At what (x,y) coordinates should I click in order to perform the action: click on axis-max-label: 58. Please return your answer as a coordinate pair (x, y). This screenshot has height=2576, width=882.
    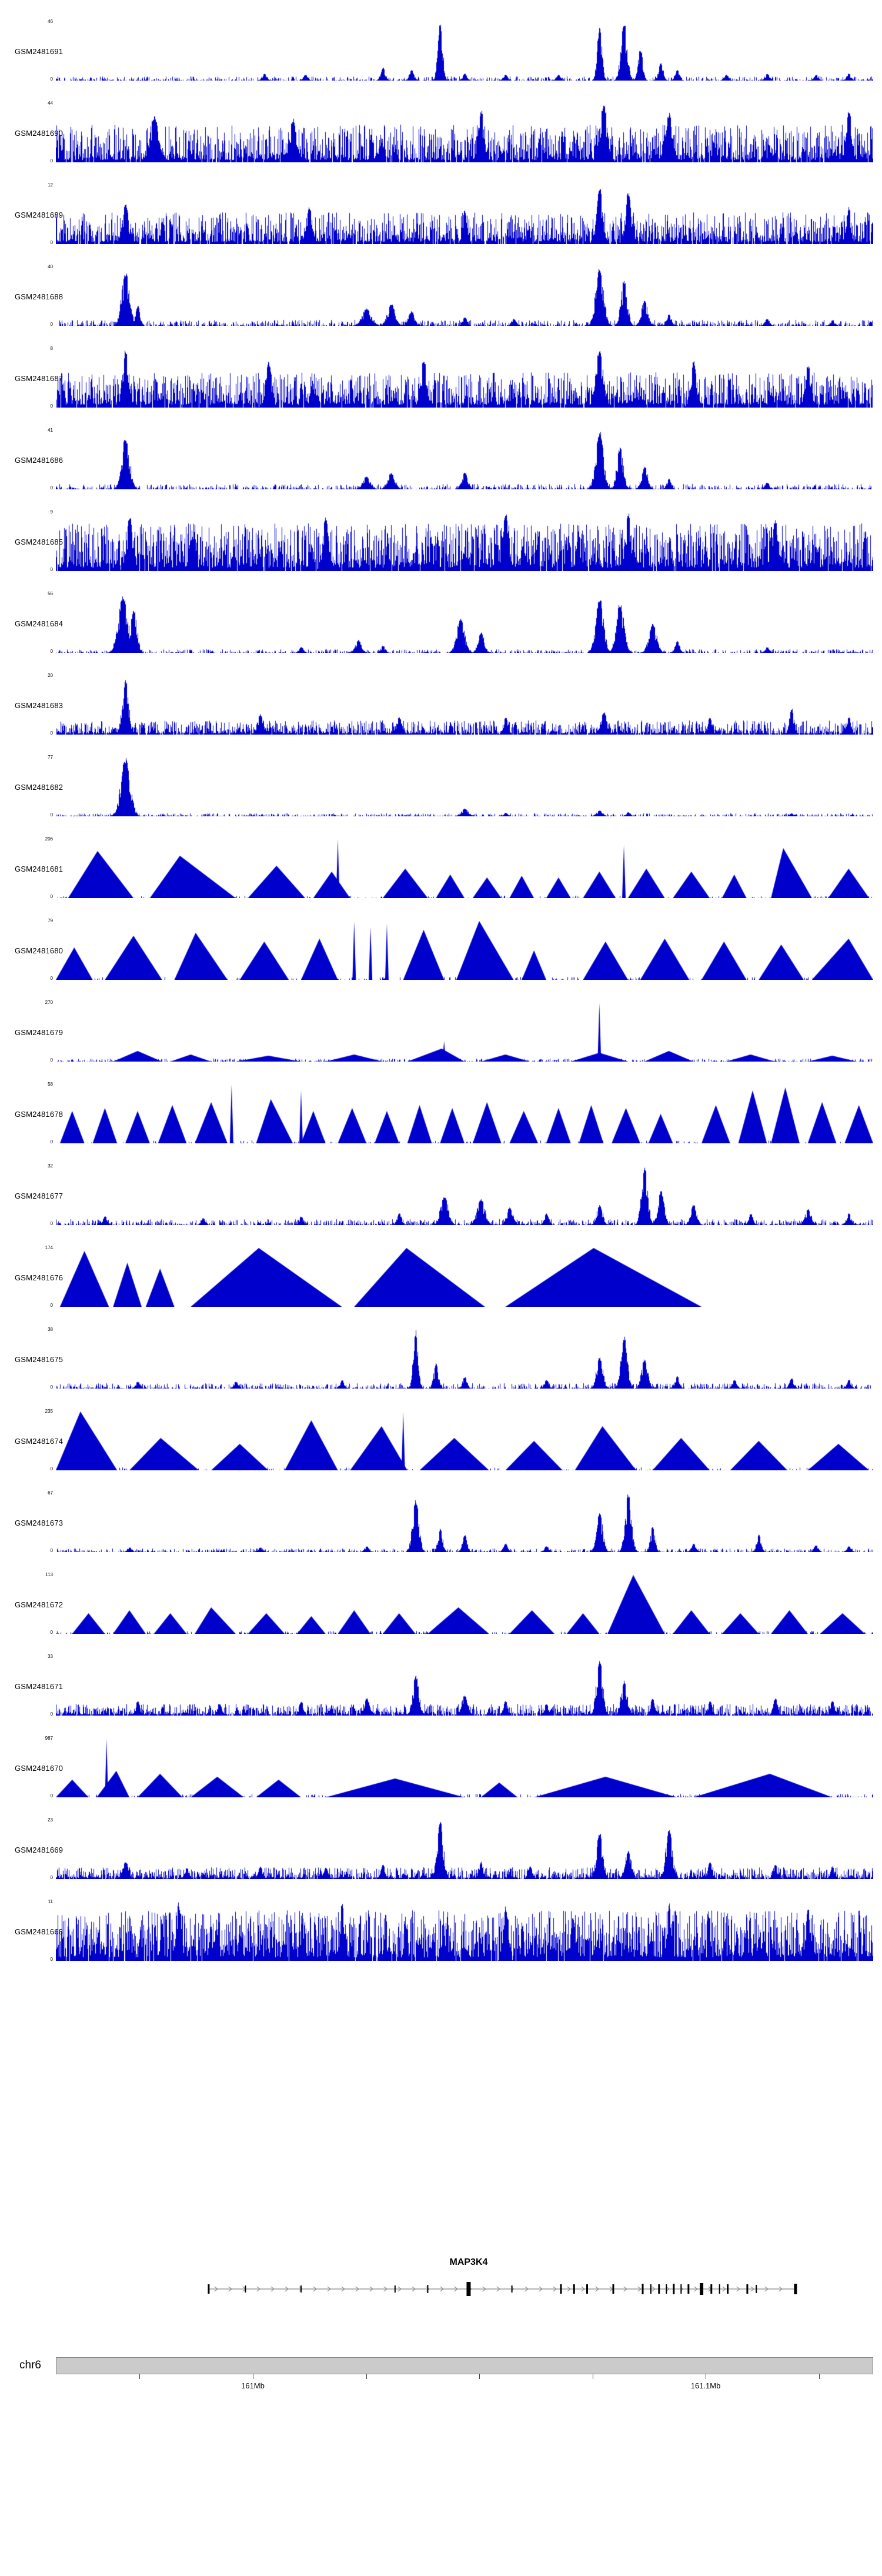
    Looking at the image, I should click on (50, 1084).